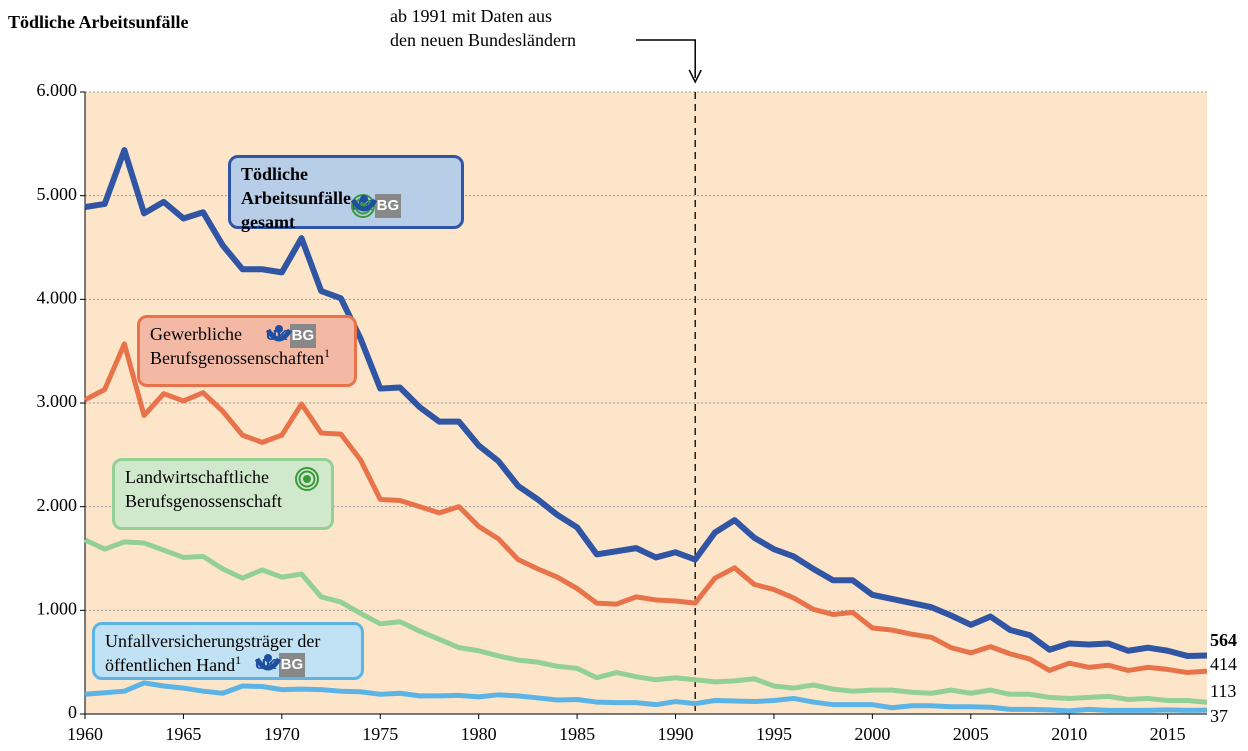 The image size is (1248, 751). What do you see at coordinates (971, 734) in the screenshot?
I see `x-tick-label: 2005` at bounding box center [971, 734].